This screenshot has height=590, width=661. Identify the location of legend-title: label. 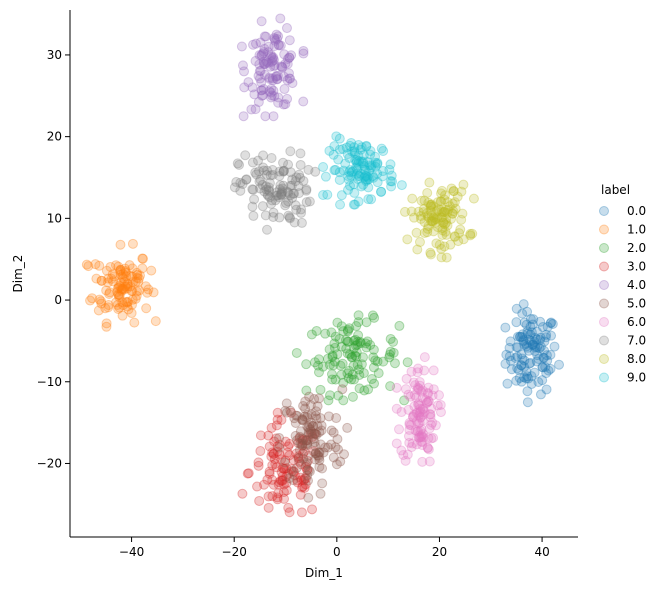
(615, 190).